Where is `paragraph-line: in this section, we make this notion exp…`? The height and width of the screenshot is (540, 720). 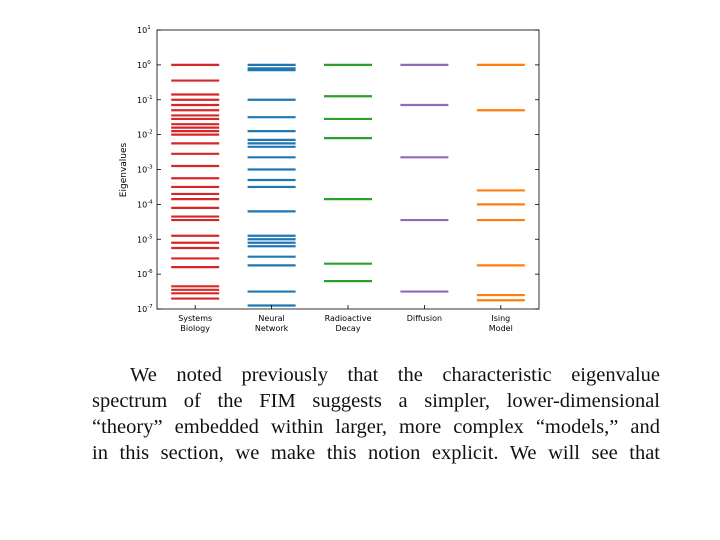 paragraph-line: in this section, we make this notion exp… is located at coordinates (376, 453).